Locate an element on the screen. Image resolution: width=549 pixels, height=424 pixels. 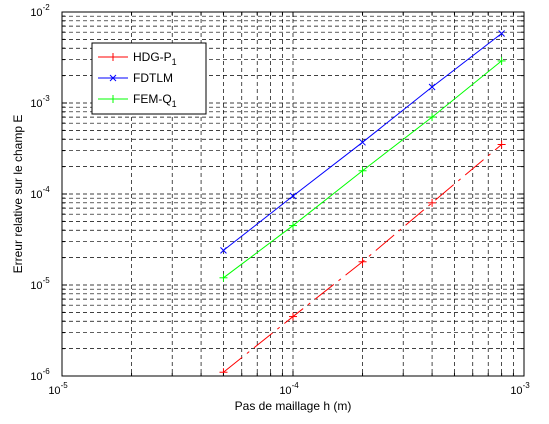
y-tick-label-exponent: -6 is located at coordinates (47, 371).